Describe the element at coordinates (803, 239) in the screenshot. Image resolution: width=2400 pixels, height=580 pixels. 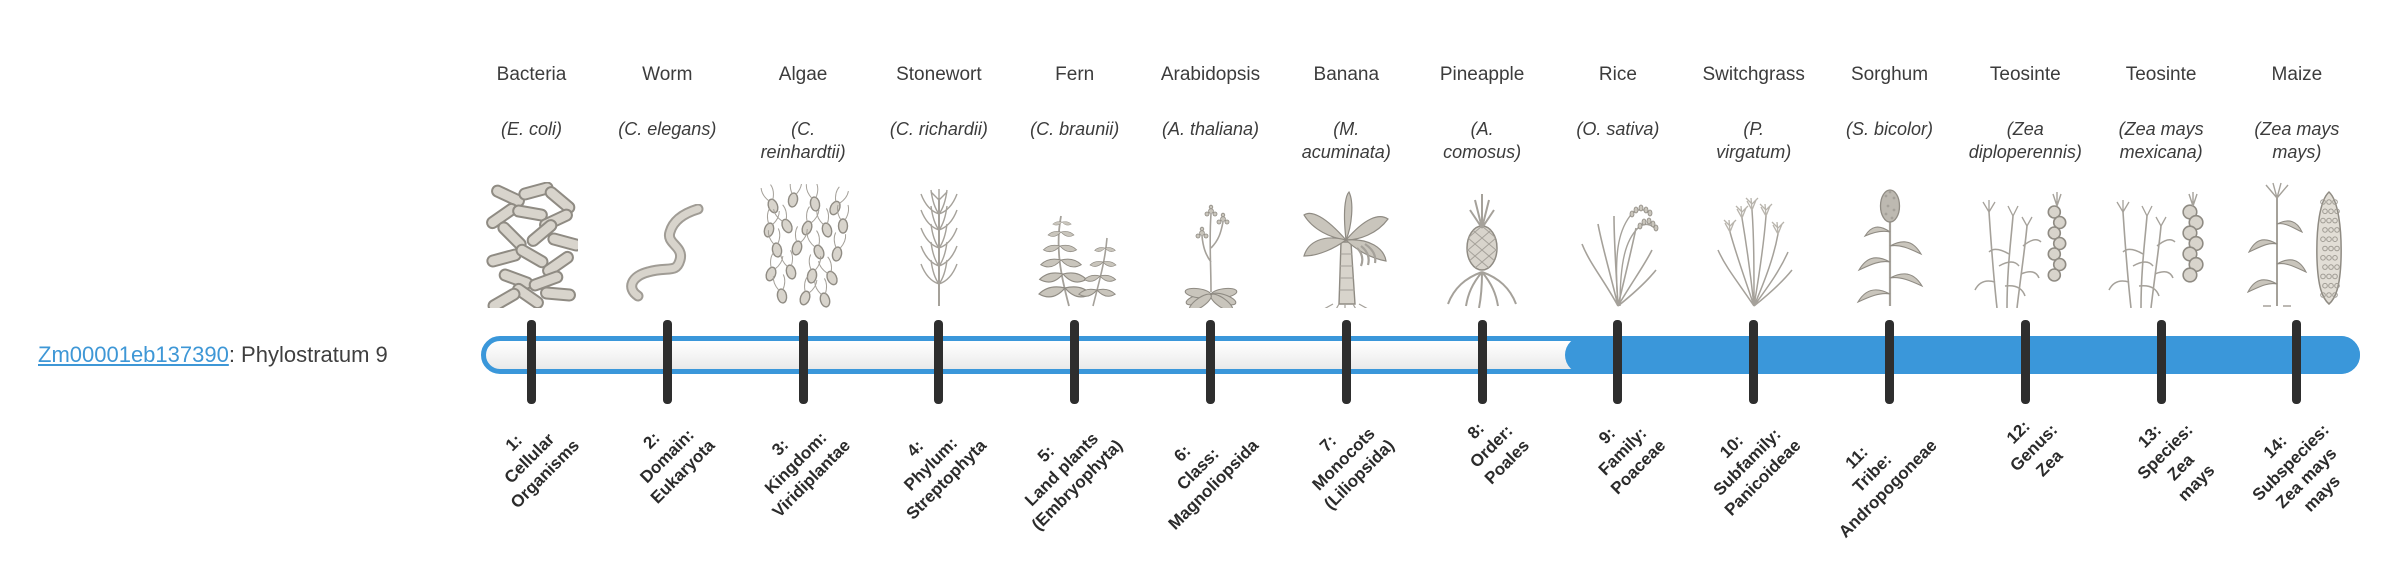
I see `algae-icon` at that location.